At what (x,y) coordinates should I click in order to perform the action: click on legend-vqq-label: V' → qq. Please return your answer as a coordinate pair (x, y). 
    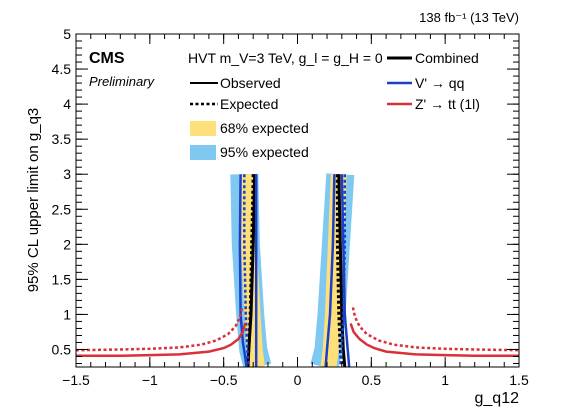
    Looking at the image, I should click on (439, 83).